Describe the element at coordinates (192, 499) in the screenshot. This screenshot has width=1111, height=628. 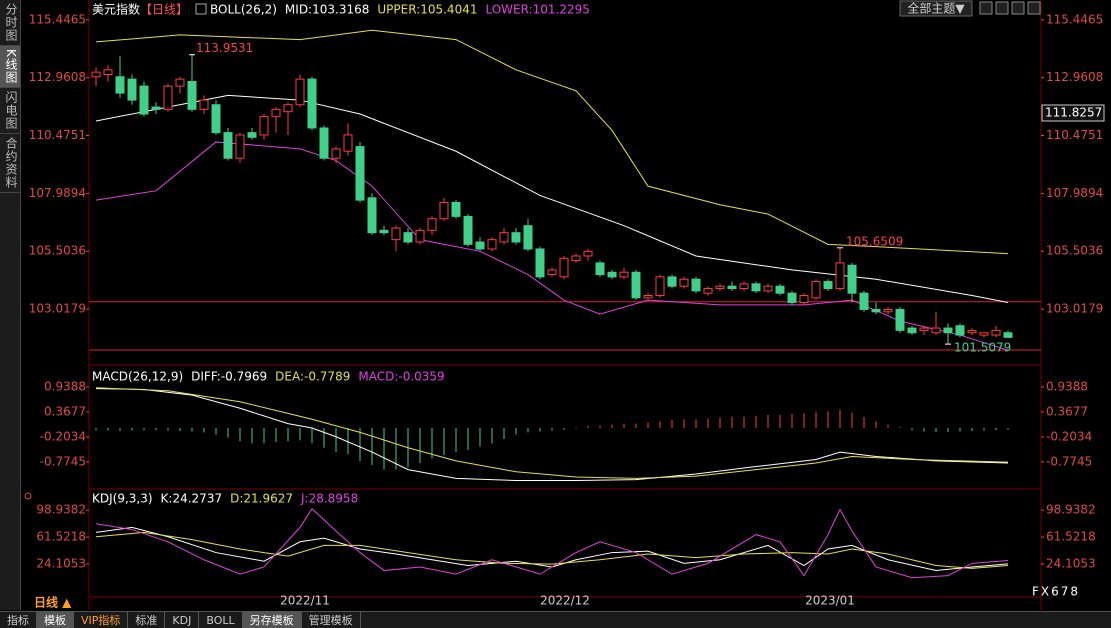
I see `legend-label: K:24.2737` at that location.